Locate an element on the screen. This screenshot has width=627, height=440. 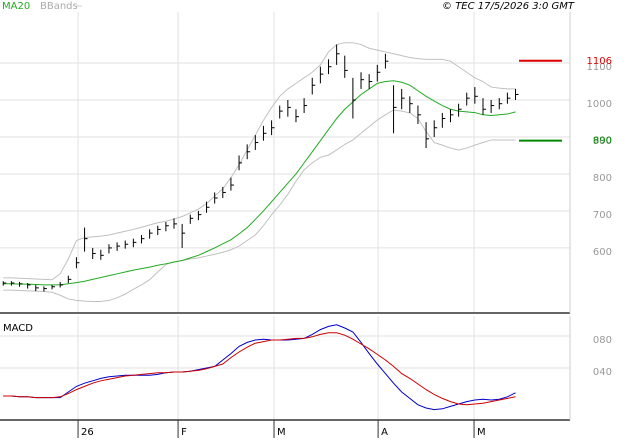
y-tick-label: 700 is located at coordinates (602, 215).